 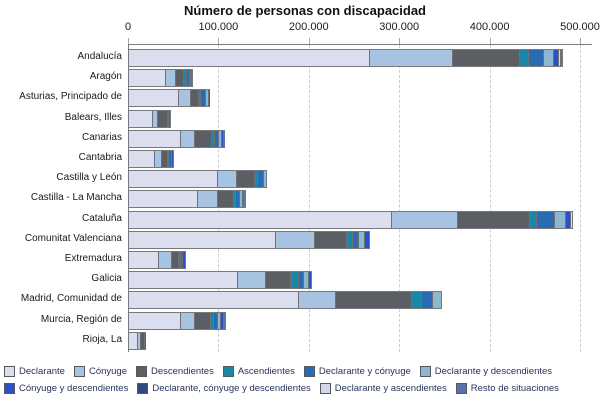 I want to click on legend-label: Declarante, so click(x=42, y=371).